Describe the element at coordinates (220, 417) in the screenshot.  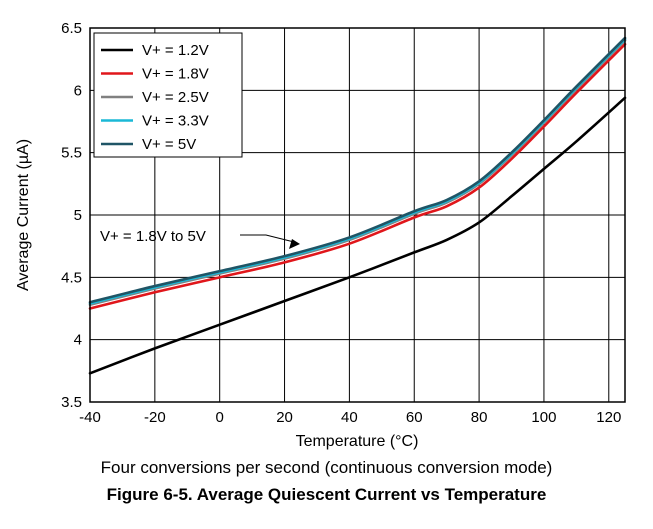
I see `x-tick-label: 0` at that location.